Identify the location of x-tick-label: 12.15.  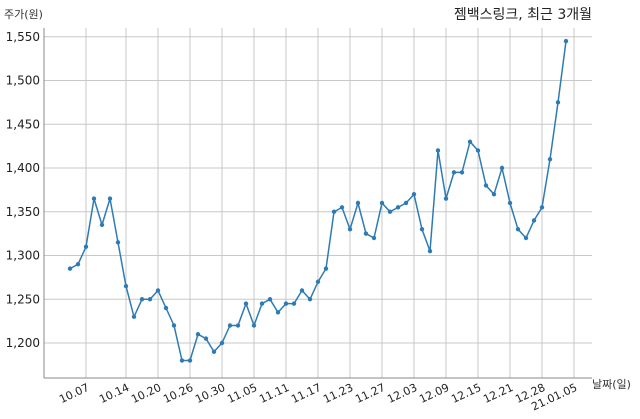
(466, 393).